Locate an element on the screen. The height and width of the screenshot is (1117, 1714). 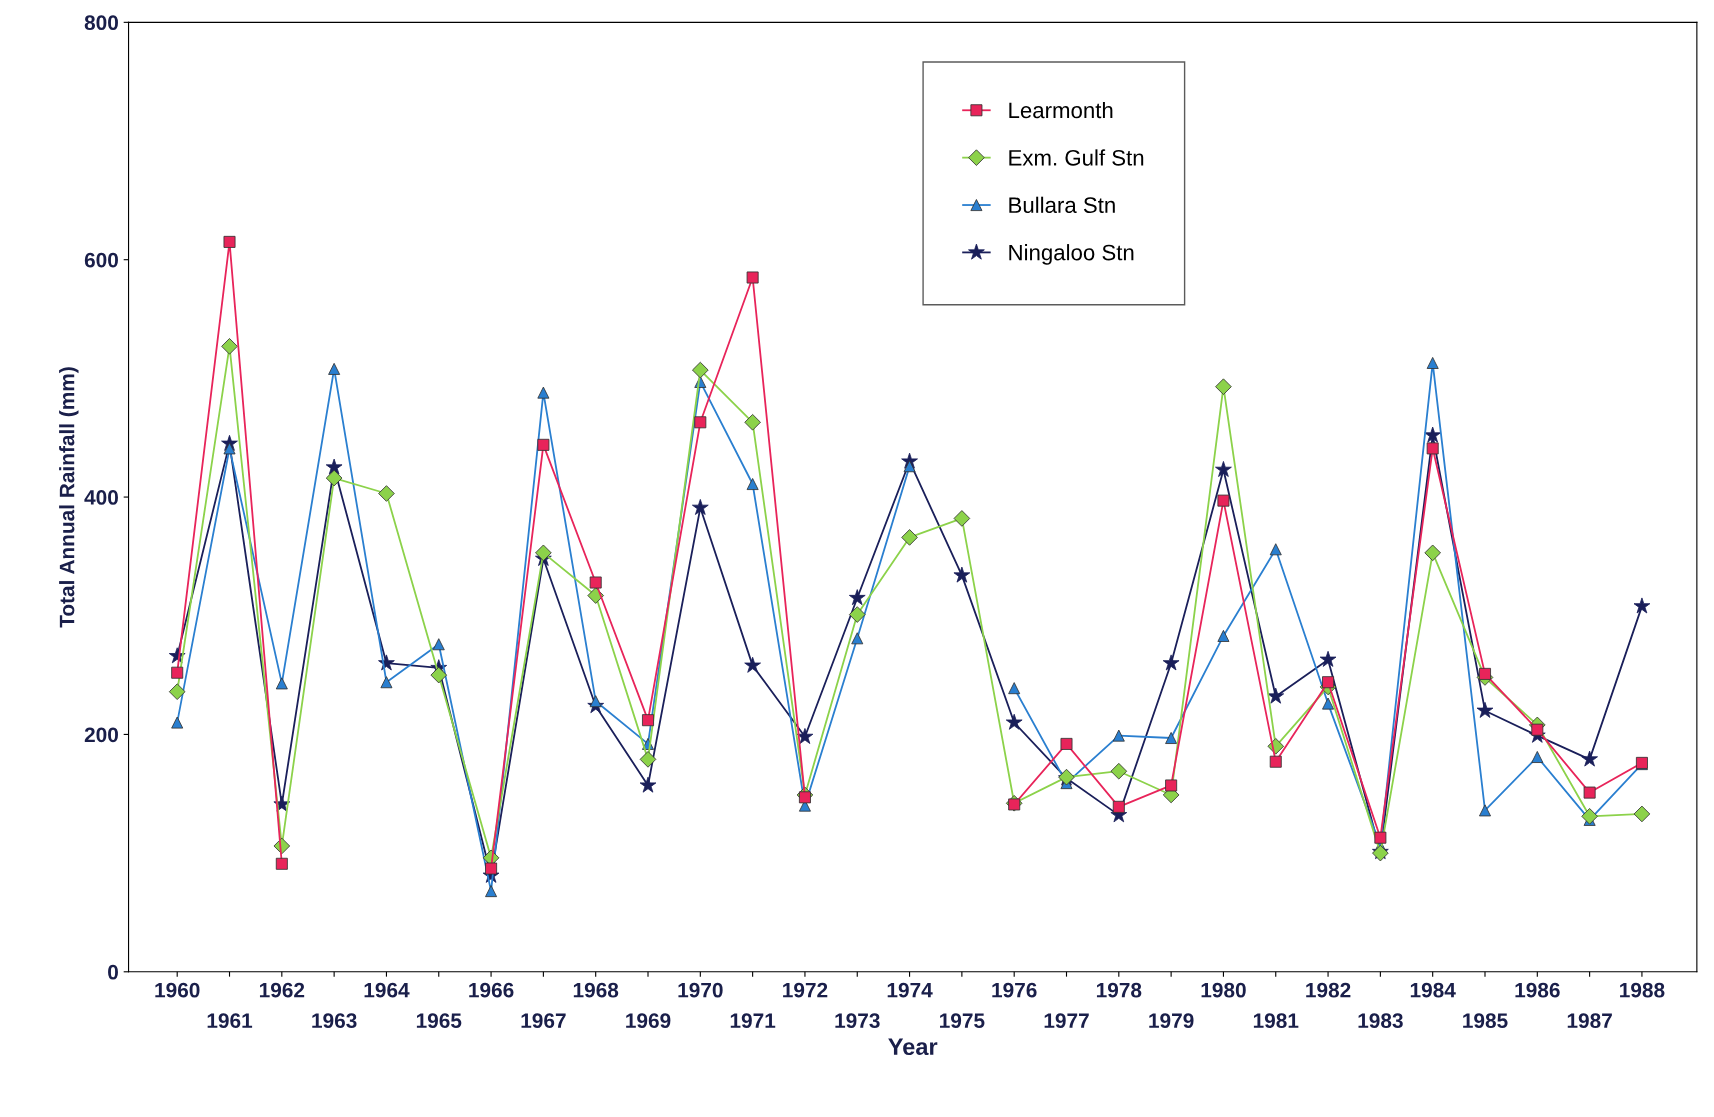
y-tick-label: 200 is located at coordinates (101, 735).